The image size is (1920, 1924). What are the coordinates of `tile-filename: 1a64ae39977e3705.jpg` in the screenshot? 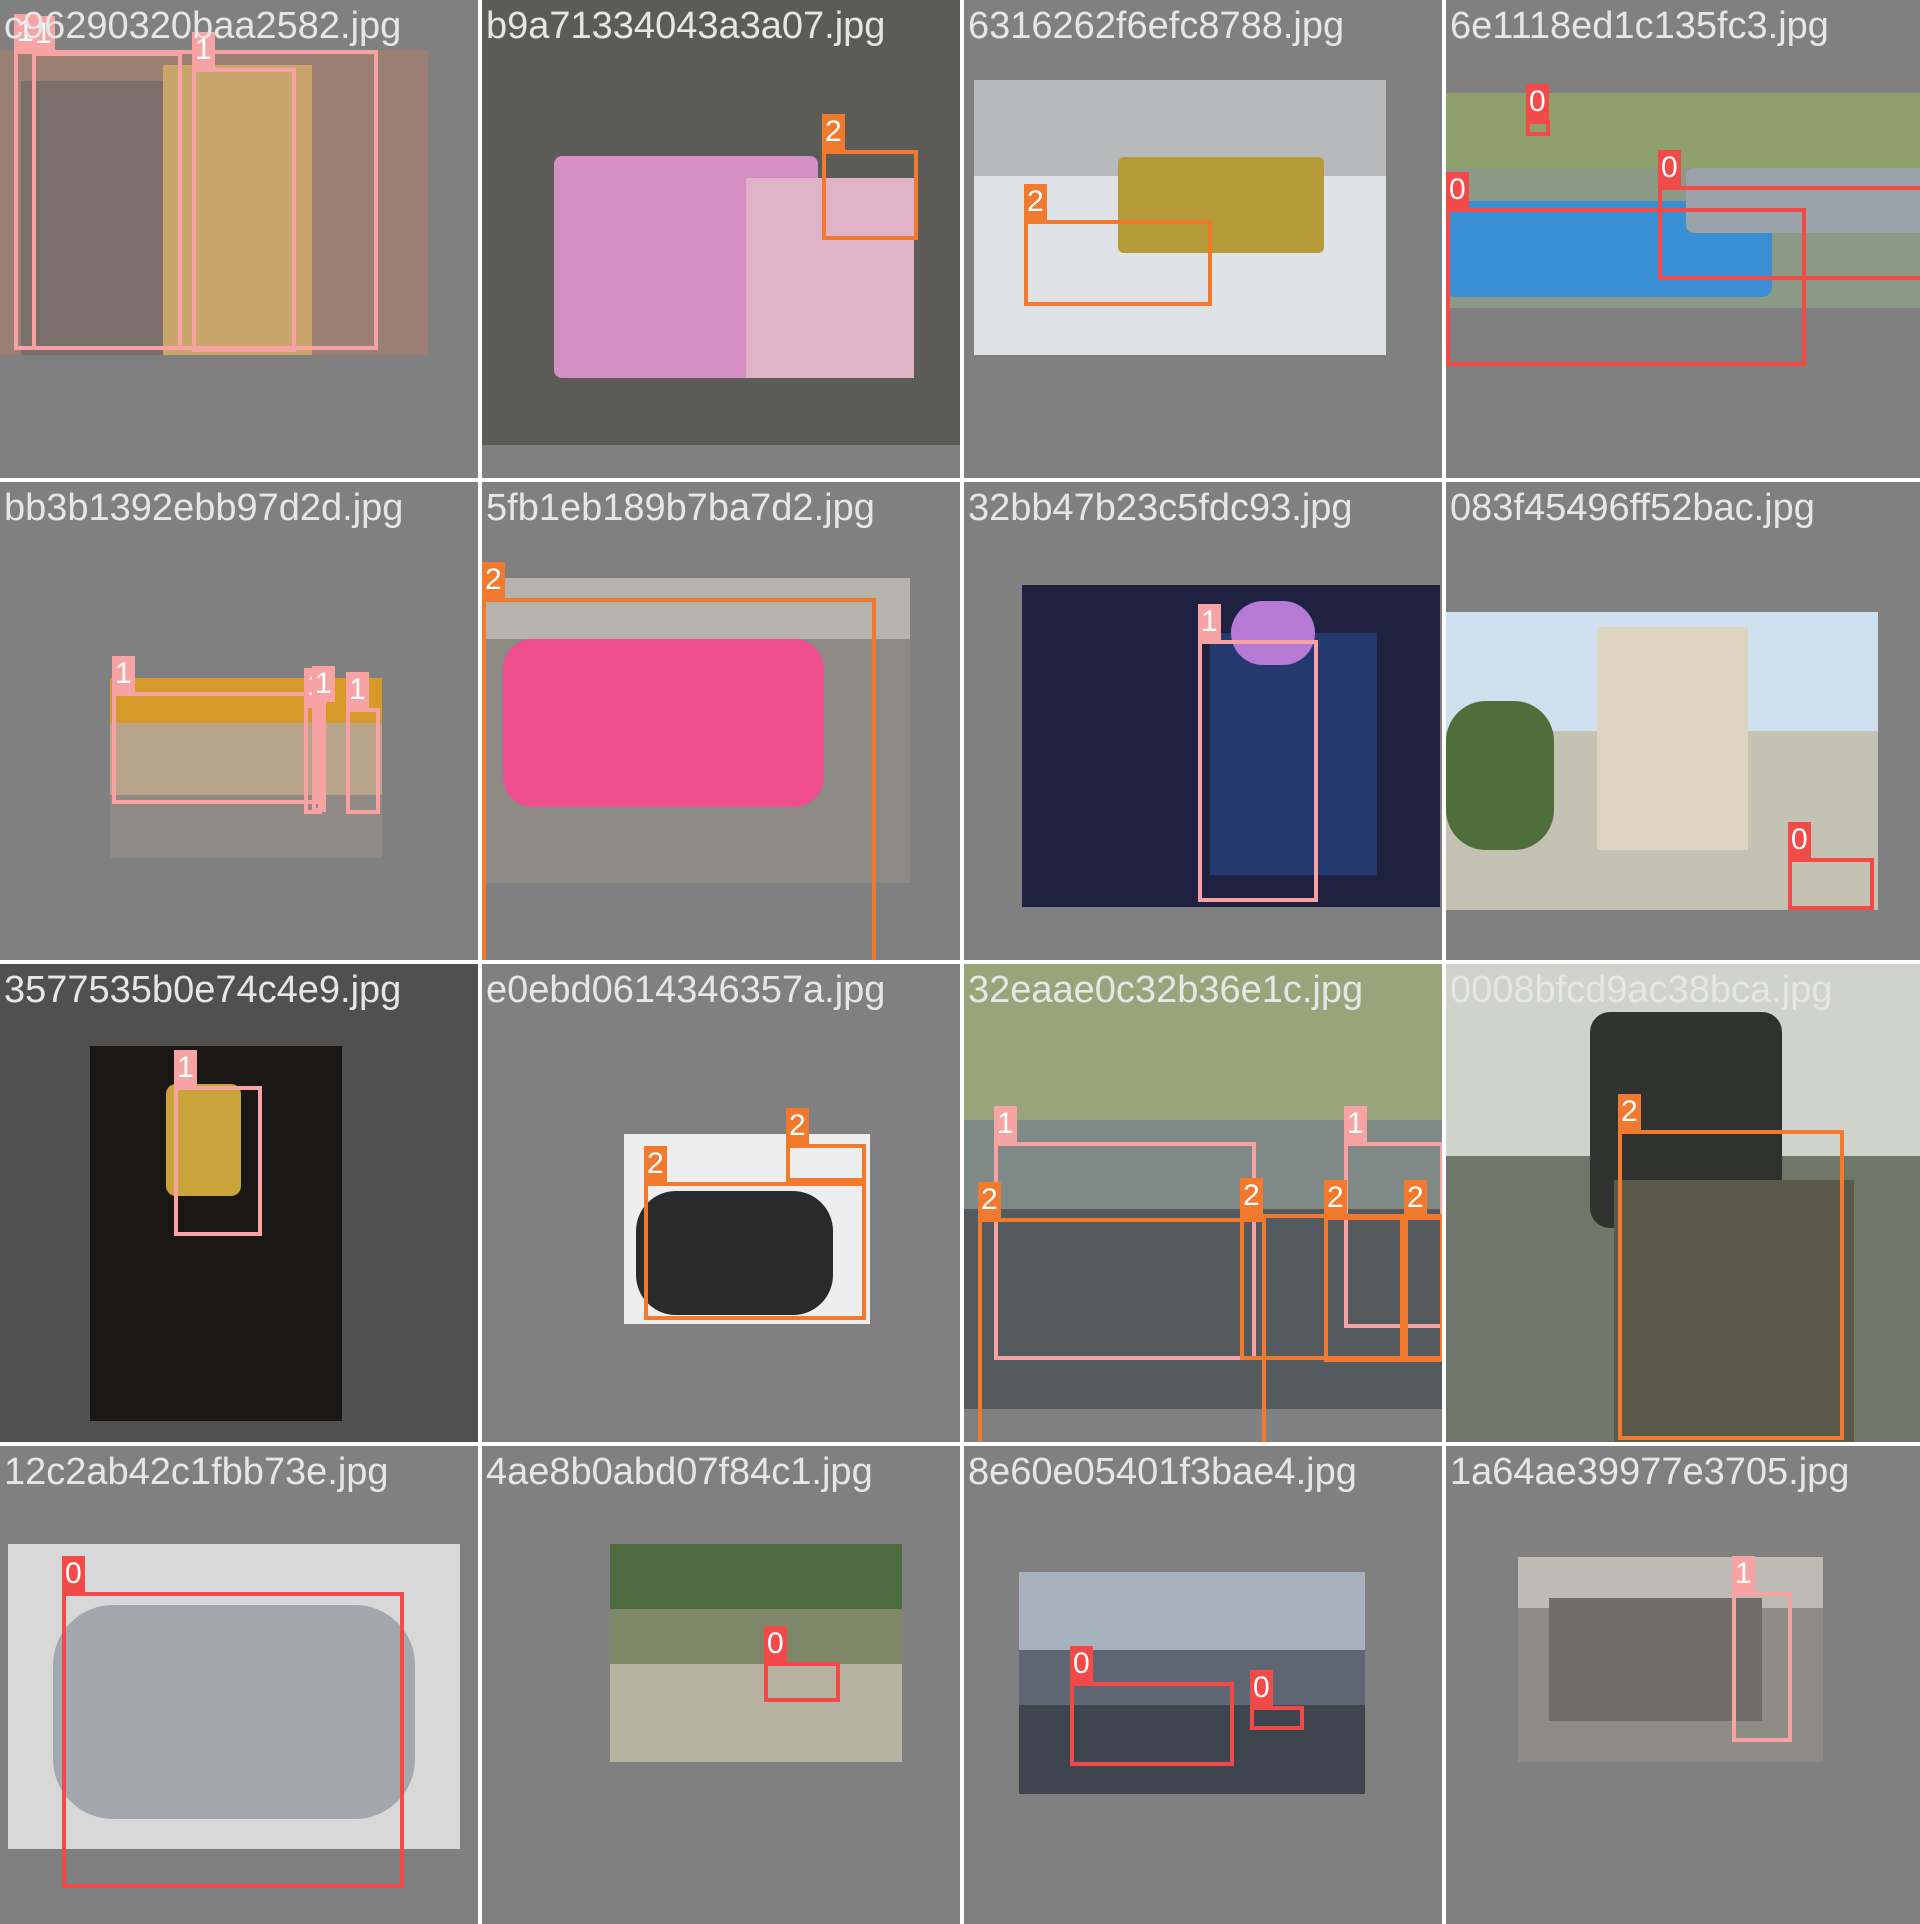 It's located at (1650, 1472).